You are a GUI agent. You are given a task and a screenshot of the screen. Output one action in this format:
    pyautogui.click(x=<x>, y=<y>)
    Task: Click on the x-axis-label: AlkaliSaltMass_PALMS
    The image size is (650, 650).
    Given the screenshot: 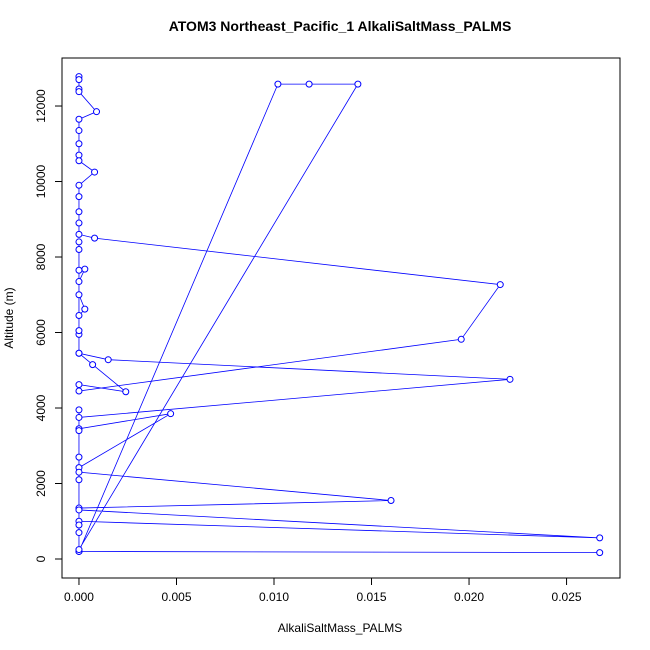 What is the action you would take?
    pyautogui.click(x=340, y=628)
    